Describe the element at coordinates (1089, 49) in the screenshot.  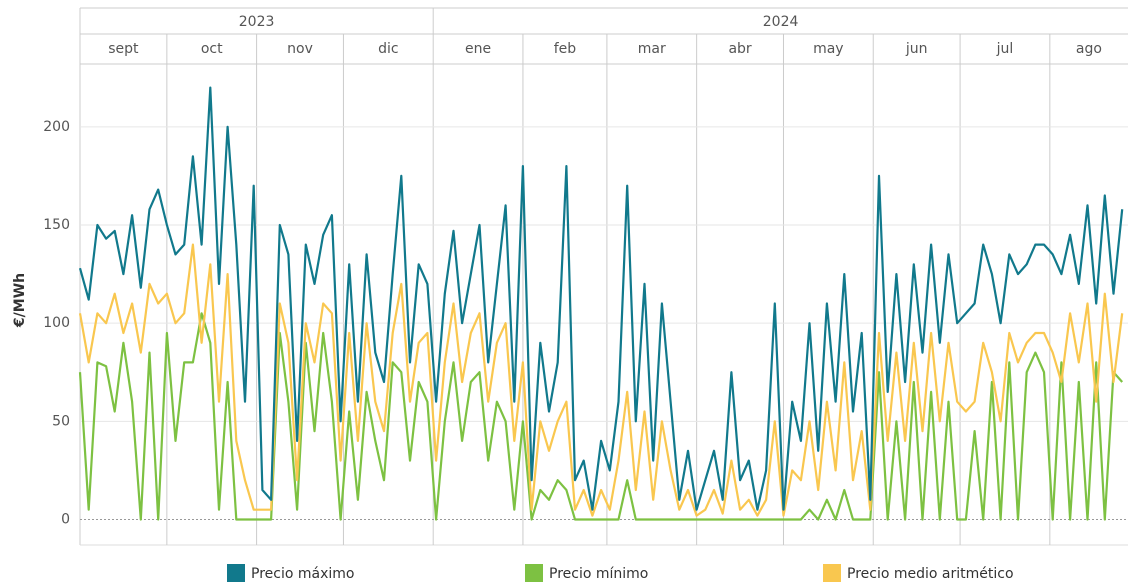
I see `month-label: ago` at that location.